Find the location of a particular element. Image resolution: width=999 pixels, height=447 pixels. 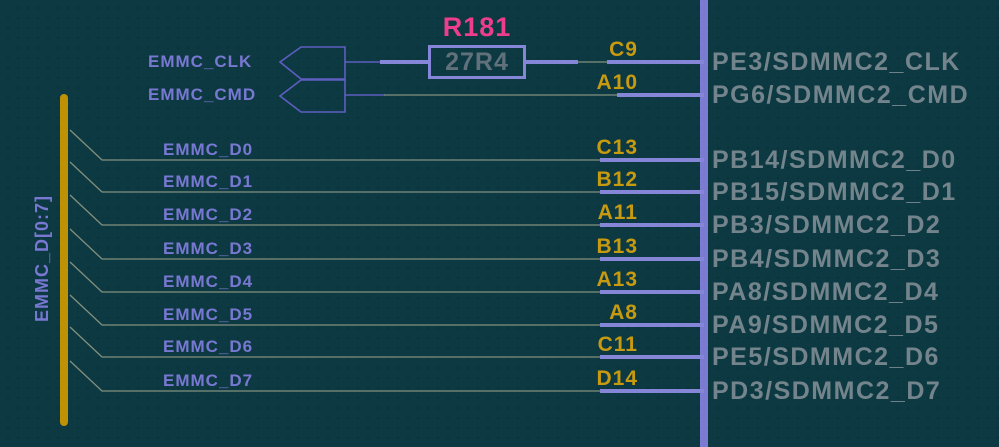

pin-name-pd3: PD3/SDMMC2_D7 is located at coordinates (827, 391).